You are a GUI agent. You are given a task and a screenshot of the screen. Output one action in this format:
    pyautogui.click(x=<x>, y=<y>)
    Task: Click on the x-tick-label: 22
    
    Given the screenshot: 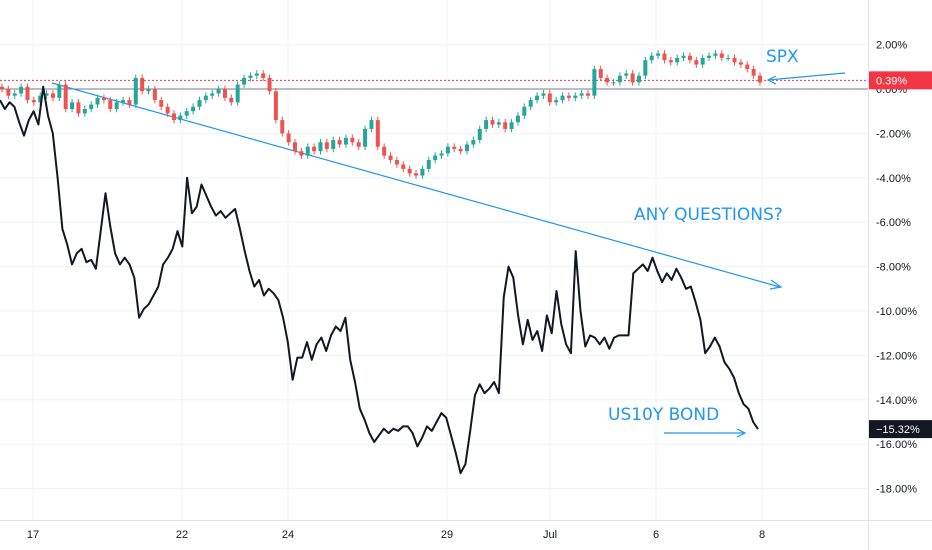 What is the action you would take?
    pyautogui.click(x=182, y=535)
    